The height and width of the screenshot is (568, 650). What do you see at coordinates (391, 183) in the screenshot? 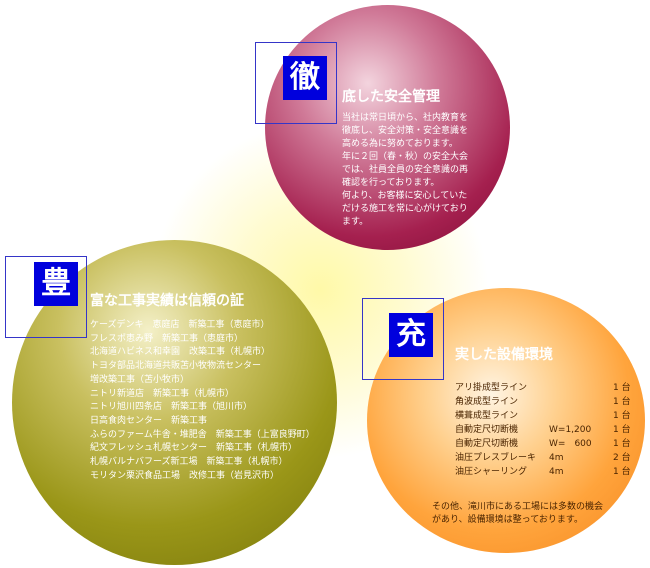
I see `safety-text-line: 確認を行っております。` at bounding box center [391, 183].